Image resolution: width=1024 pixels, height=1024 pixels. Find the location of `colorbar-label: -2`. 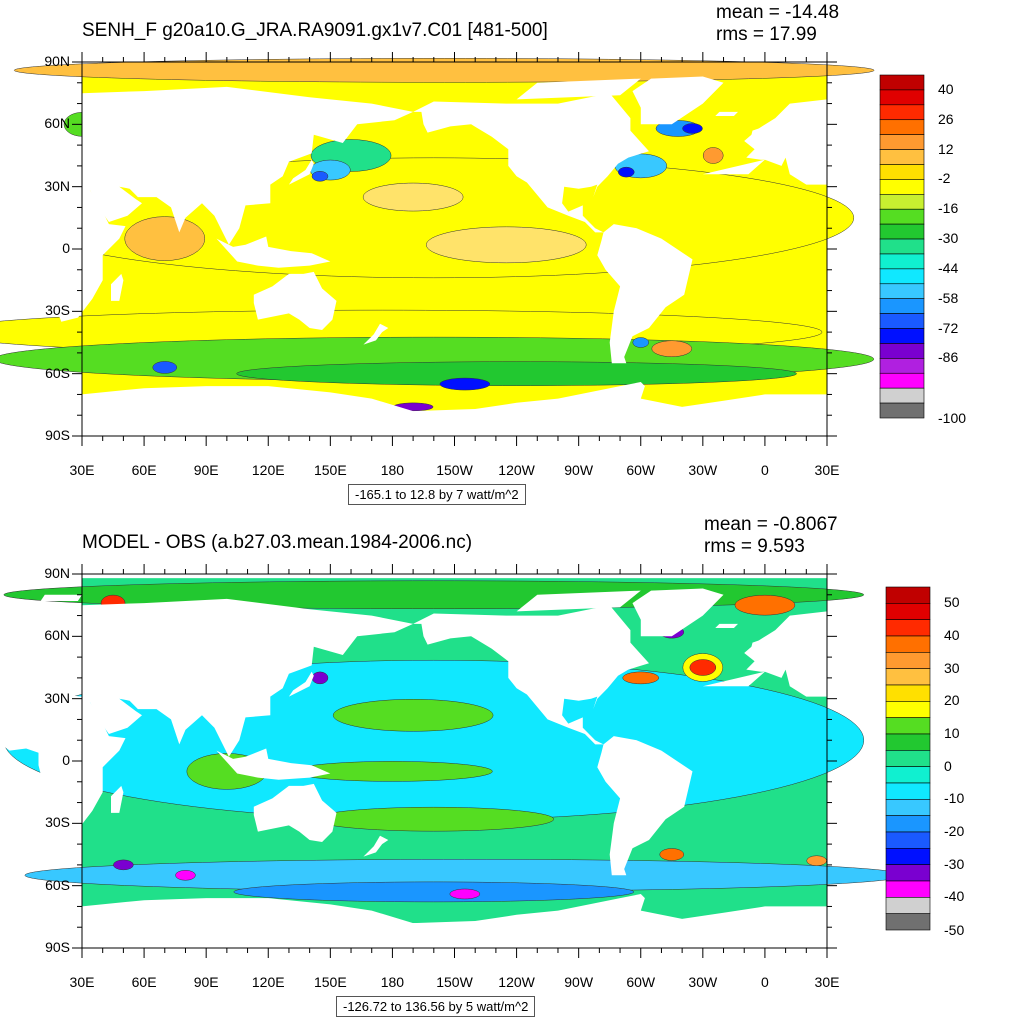

colorbar-label: -2 is located at coordinates (944, 178).